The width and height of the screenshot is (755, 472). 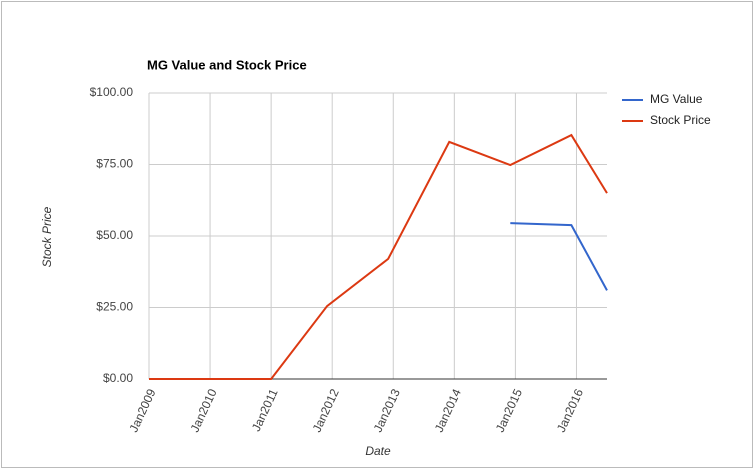 I want to click on y-tick-label: $75.00, so click(x=114, y=164).